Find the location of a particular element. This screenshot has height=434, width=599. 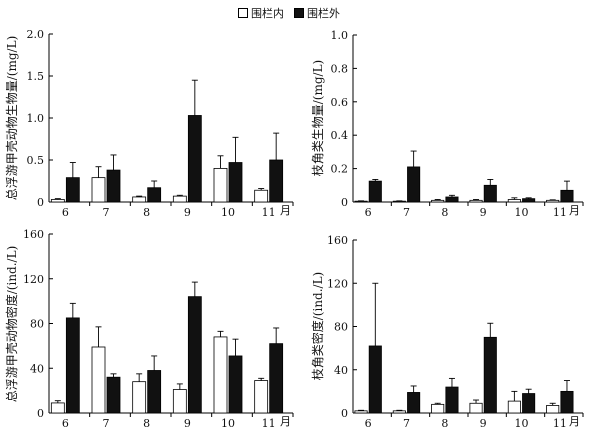

y-tick-label: 0.2 is located at coordinates (340, 169).